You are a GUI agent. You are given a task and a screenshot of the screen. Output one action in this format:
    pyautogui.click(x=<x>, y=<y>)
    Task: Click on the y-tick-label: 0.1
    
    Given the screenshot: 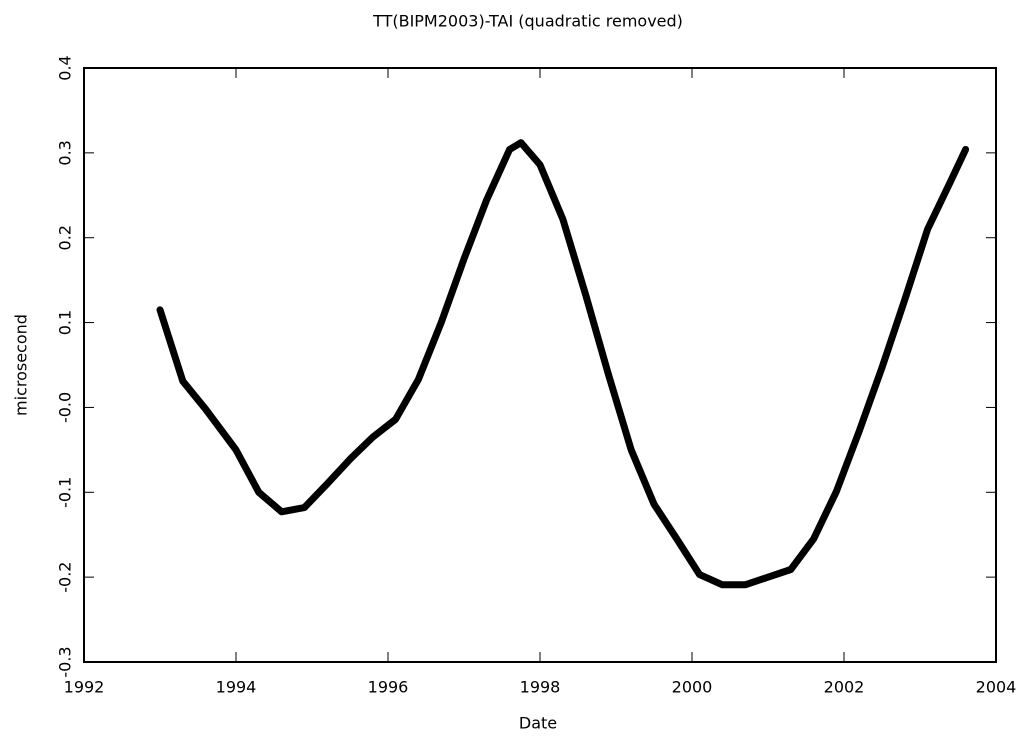 What is the action you would take?
    pyautogui.click(x=65, y=322)
    